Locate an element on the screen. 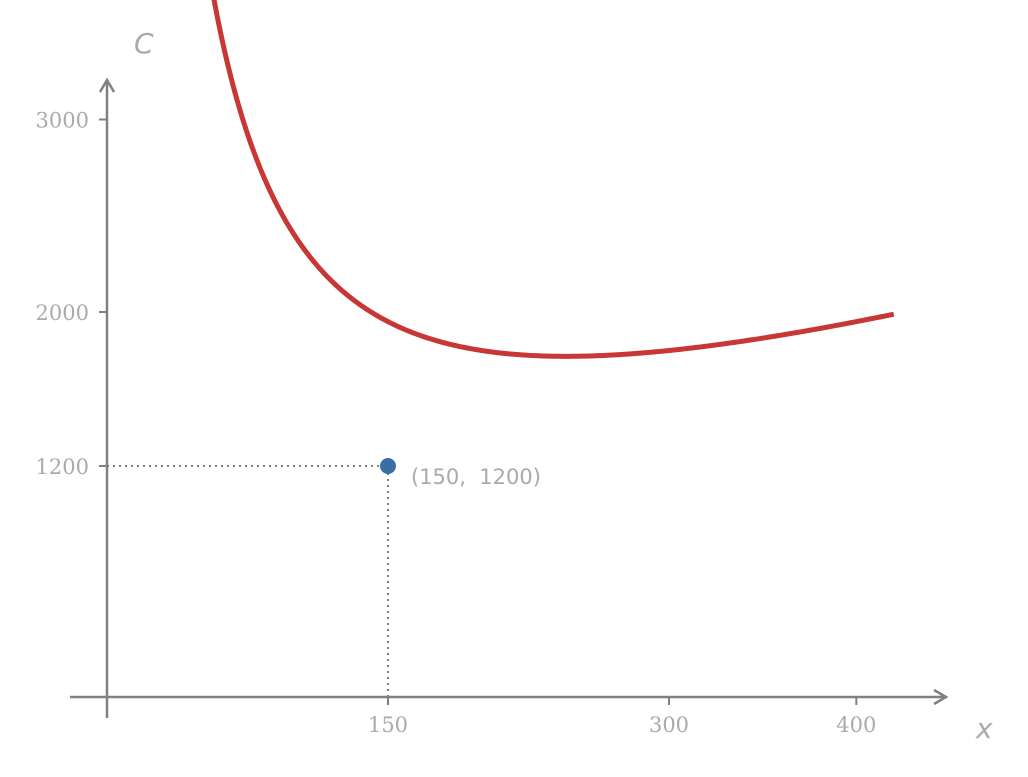 Image resolution: width=1028 pixels, height=777 pixels. minimum-guide-lines is located at coordinates (248, 581).